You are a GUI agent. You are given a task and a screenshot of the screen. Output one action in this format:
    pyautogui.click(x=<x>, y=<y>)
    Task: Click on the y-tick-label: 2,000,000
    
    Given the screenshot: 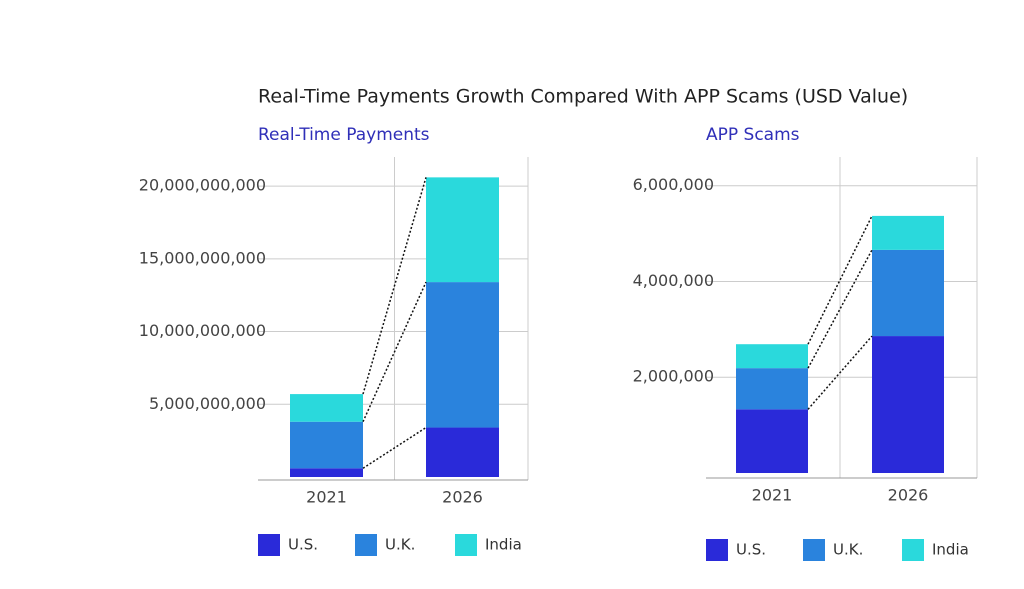 What is the action you would take?
    pyautogui.click(x=673, y=376)
    